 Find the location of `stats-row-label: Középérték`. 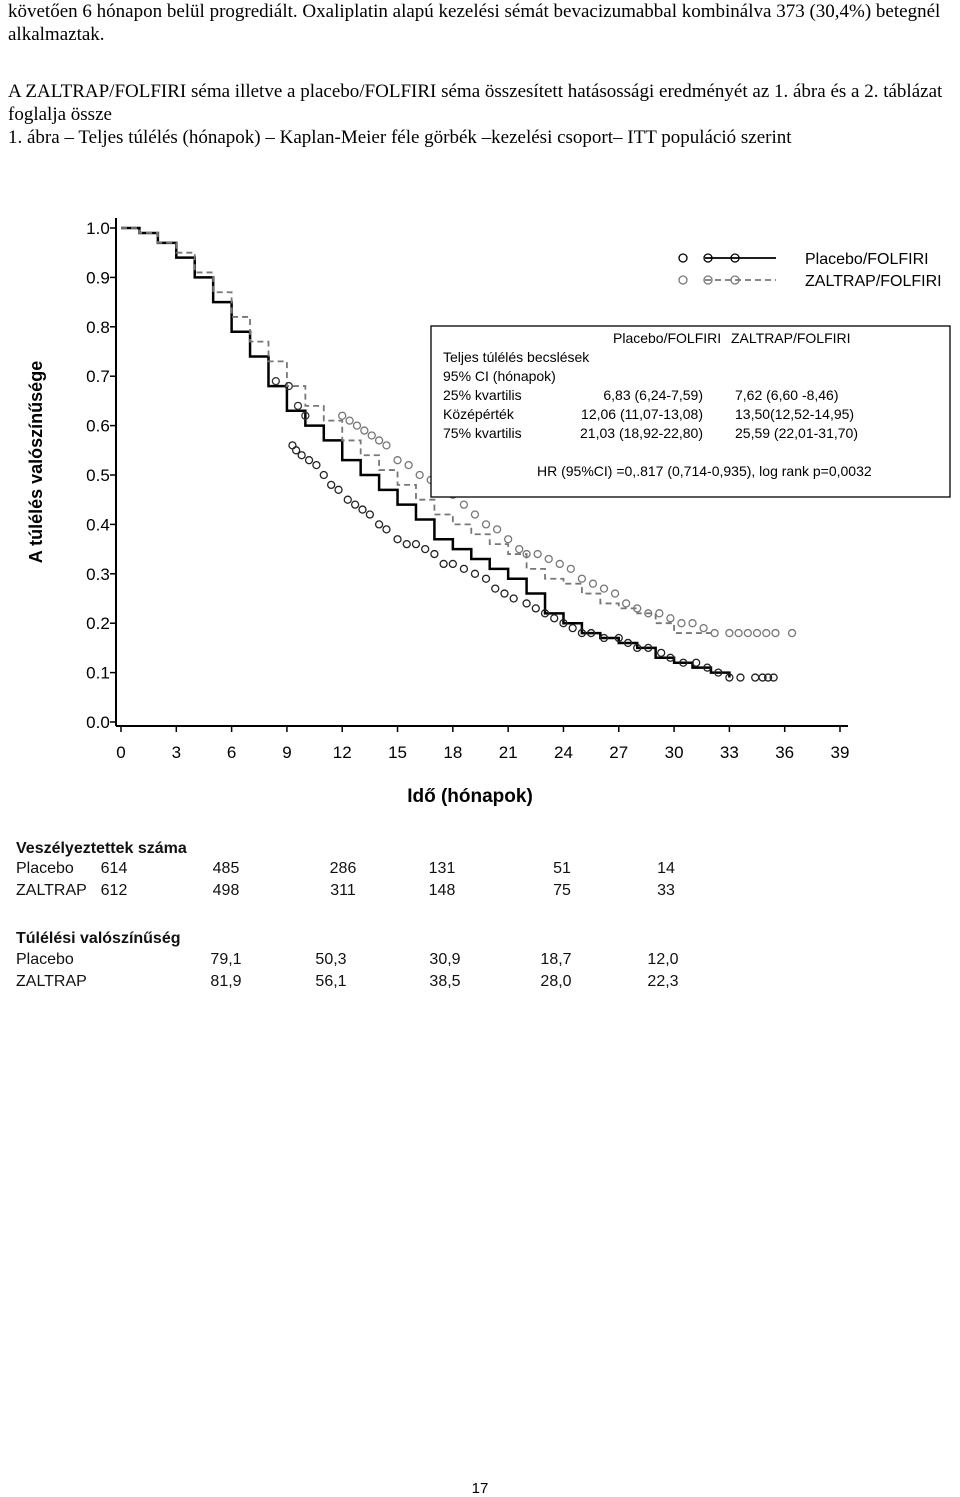

stats-row-label: Középérték is located at coordinates (479, 414).